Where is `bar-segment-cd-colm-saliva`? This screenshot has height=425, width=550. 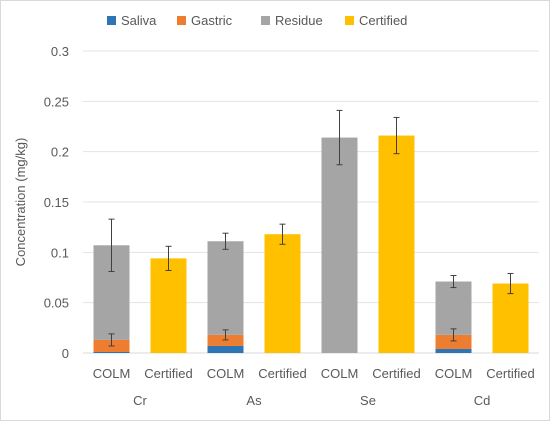
bar-segment-cd-colm-saliva is located at coordinates (453, 350).